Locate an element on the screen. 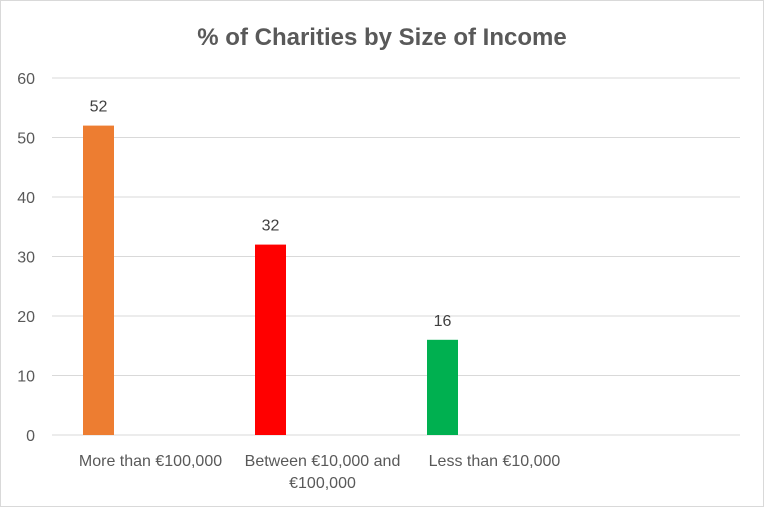  data-label: 16 is located at coordinates (443, 321).